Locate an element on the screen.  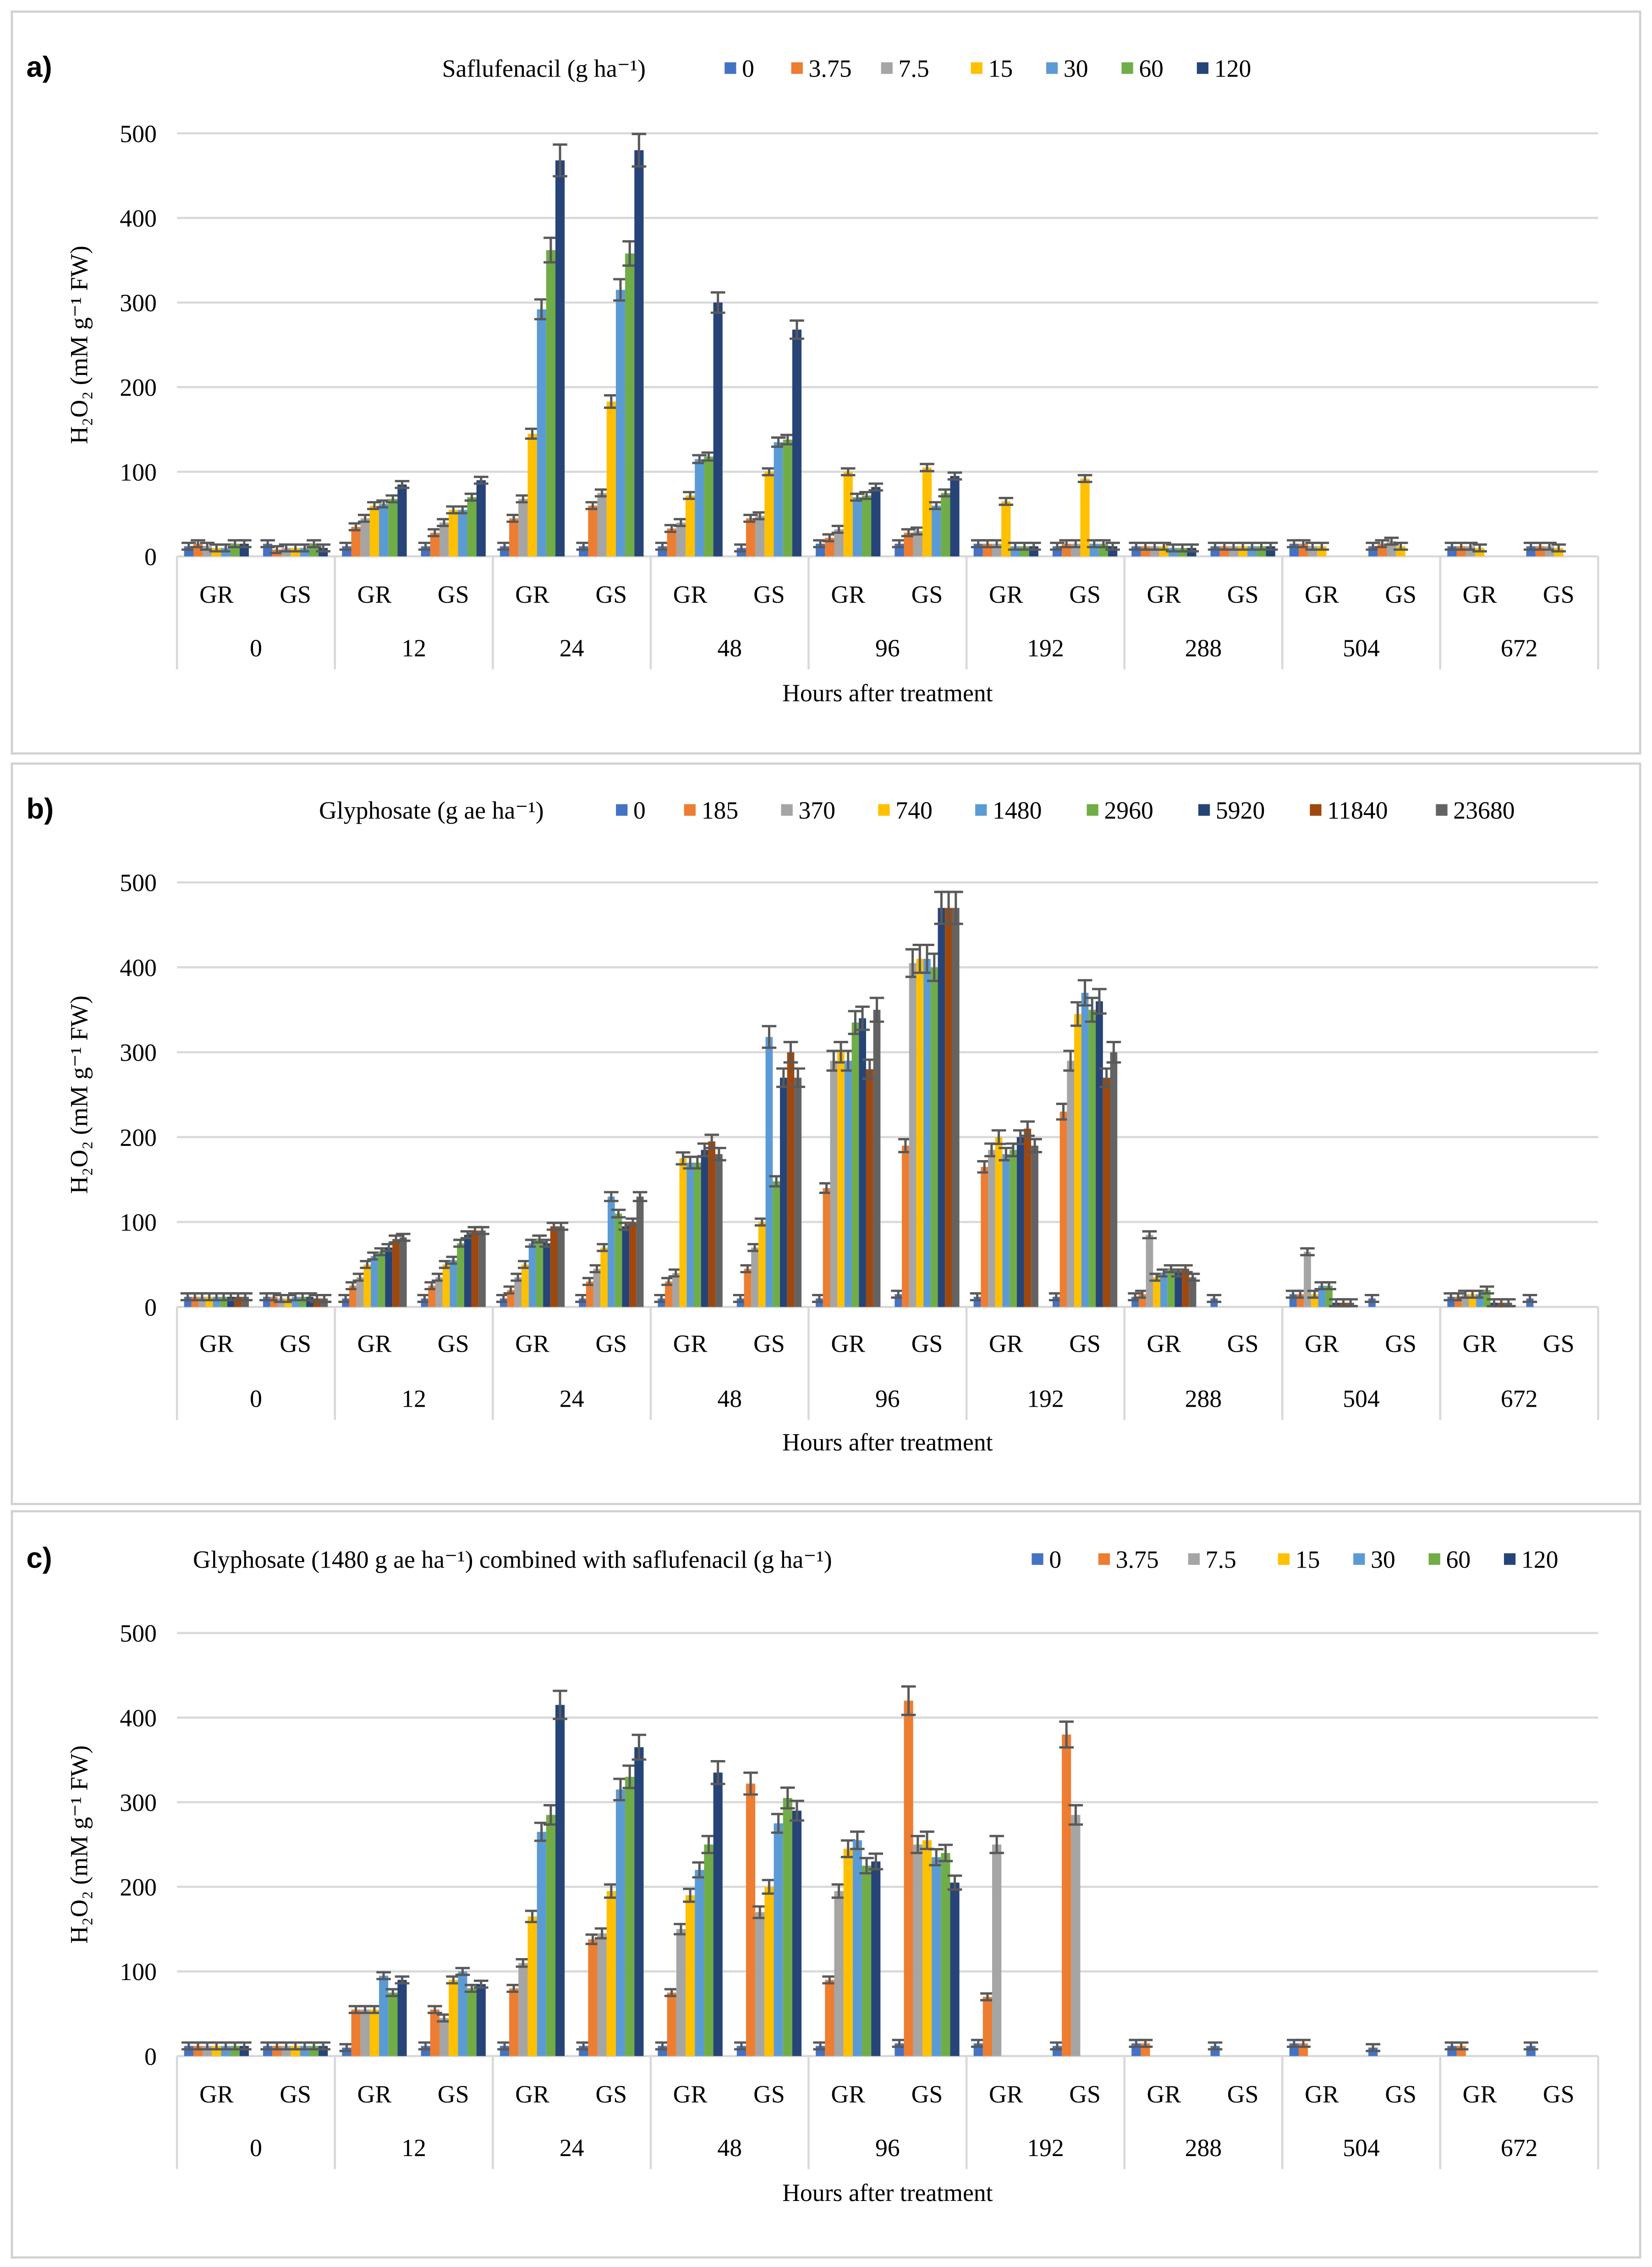
y-tick-label: 200 is located at coordinates (138, 1888).